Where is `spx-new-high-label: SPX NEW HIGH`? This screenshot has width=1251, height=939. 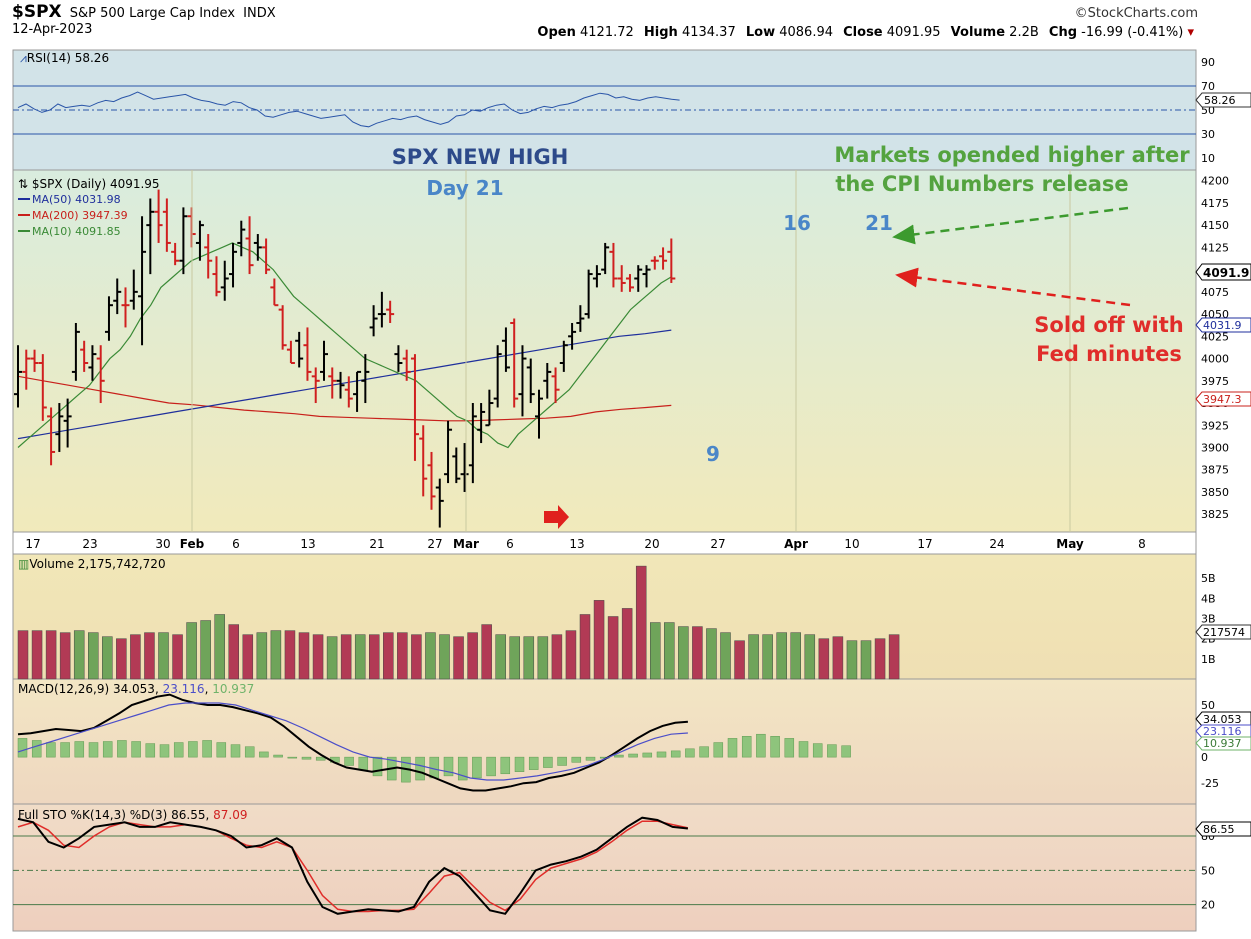 spx-new-high-label: SPX NEW HIGH is located at coordinates (480, 157).